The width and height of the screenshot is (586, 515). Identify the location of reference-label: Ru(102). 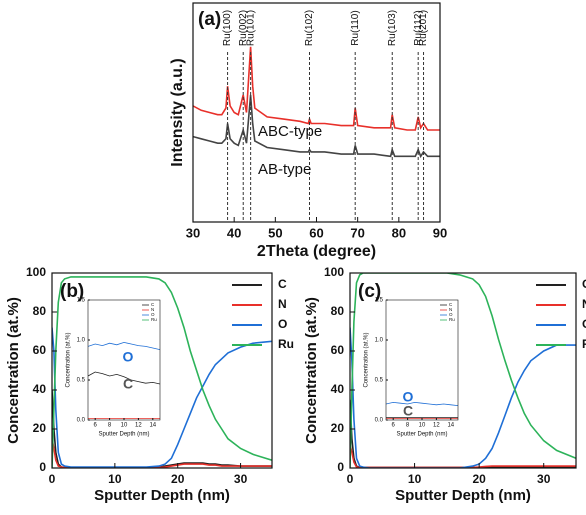
(309, 28).